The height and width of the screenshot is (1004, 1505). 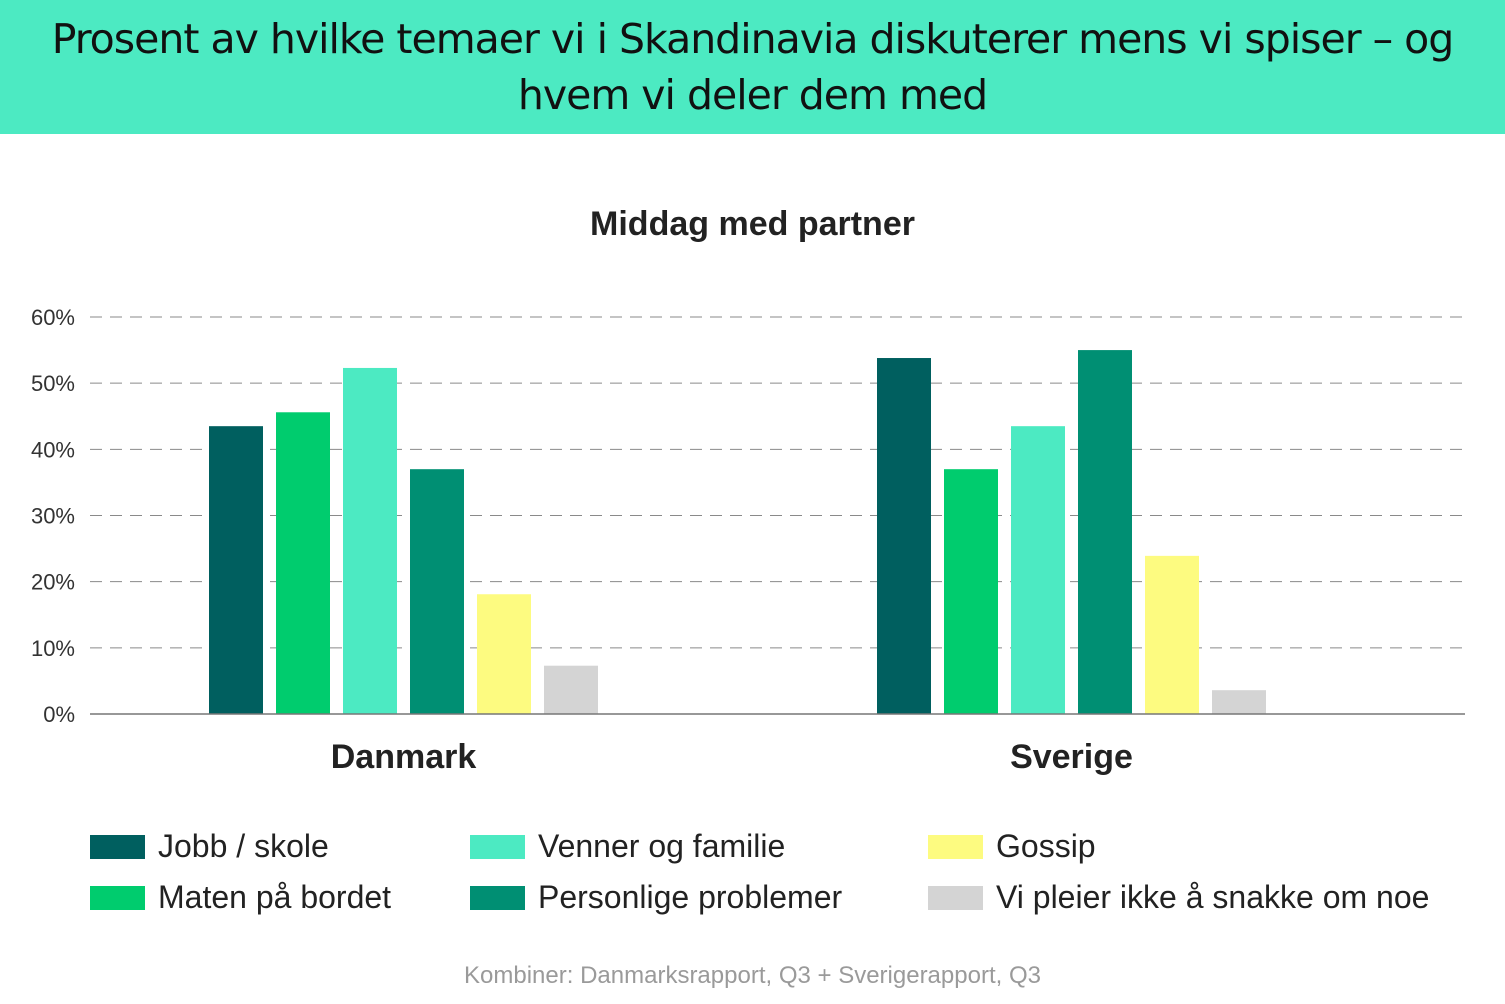 What do you see at coordinates (59, 714) in the screenshot?
I see `y-tick-label: 0%` at bounding box center [59, 714].